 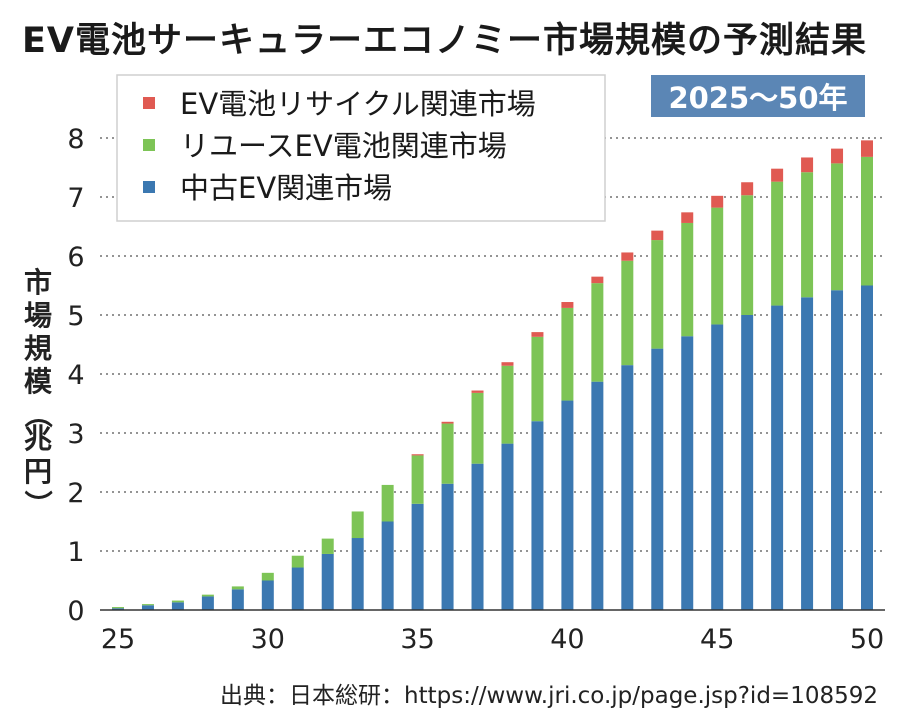 What do you see at coordinates (38, 471) in the screenshot?
I see `y-axis-label-char: 円` at bounding box center [38, 471].